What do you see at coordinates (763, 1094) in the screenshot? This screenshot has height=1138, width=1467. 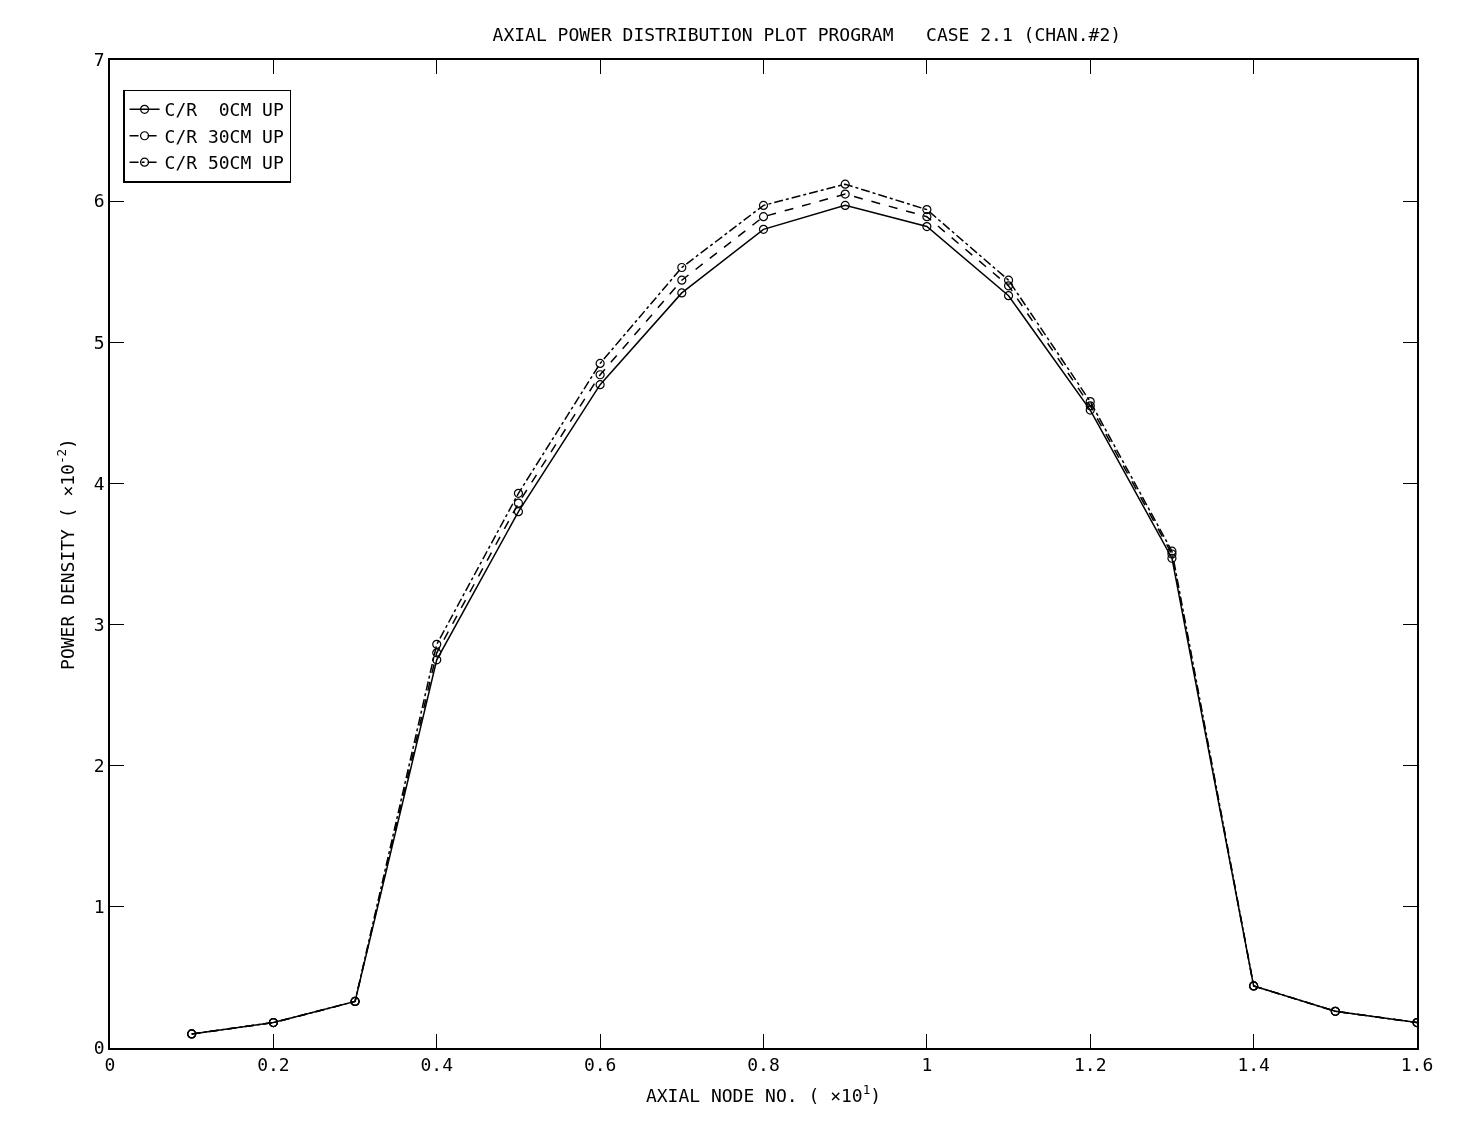 I see `x-axis-title: AXIAL NODE NO. ( ×10$^{1}$)` at bounding box center [763, 1094].